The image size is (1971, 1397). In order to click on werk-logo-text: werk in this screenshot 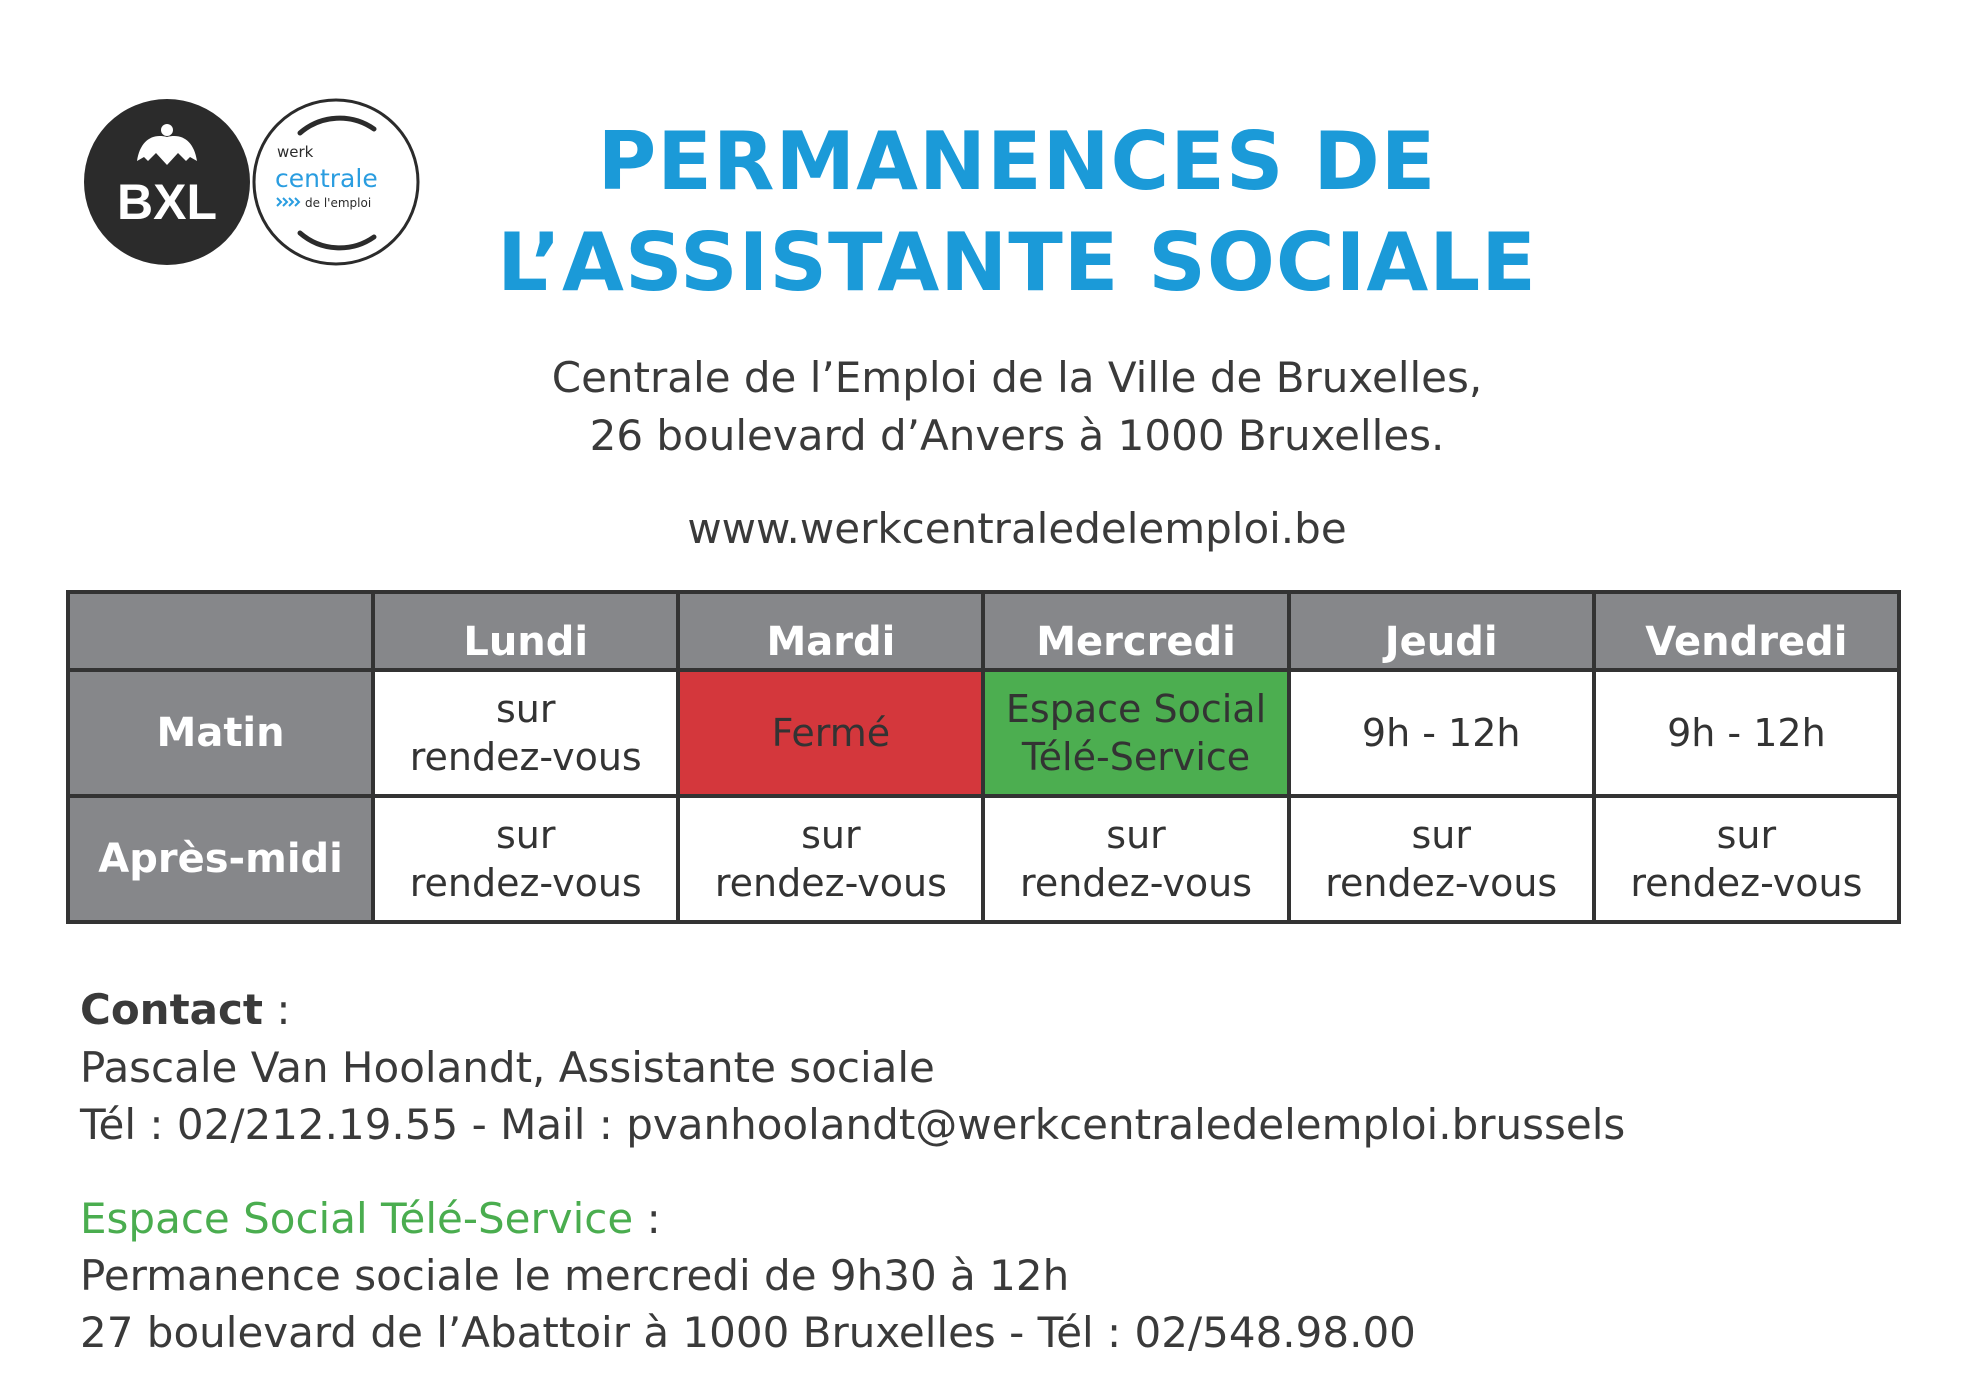, I will do `click(295, 152)`.